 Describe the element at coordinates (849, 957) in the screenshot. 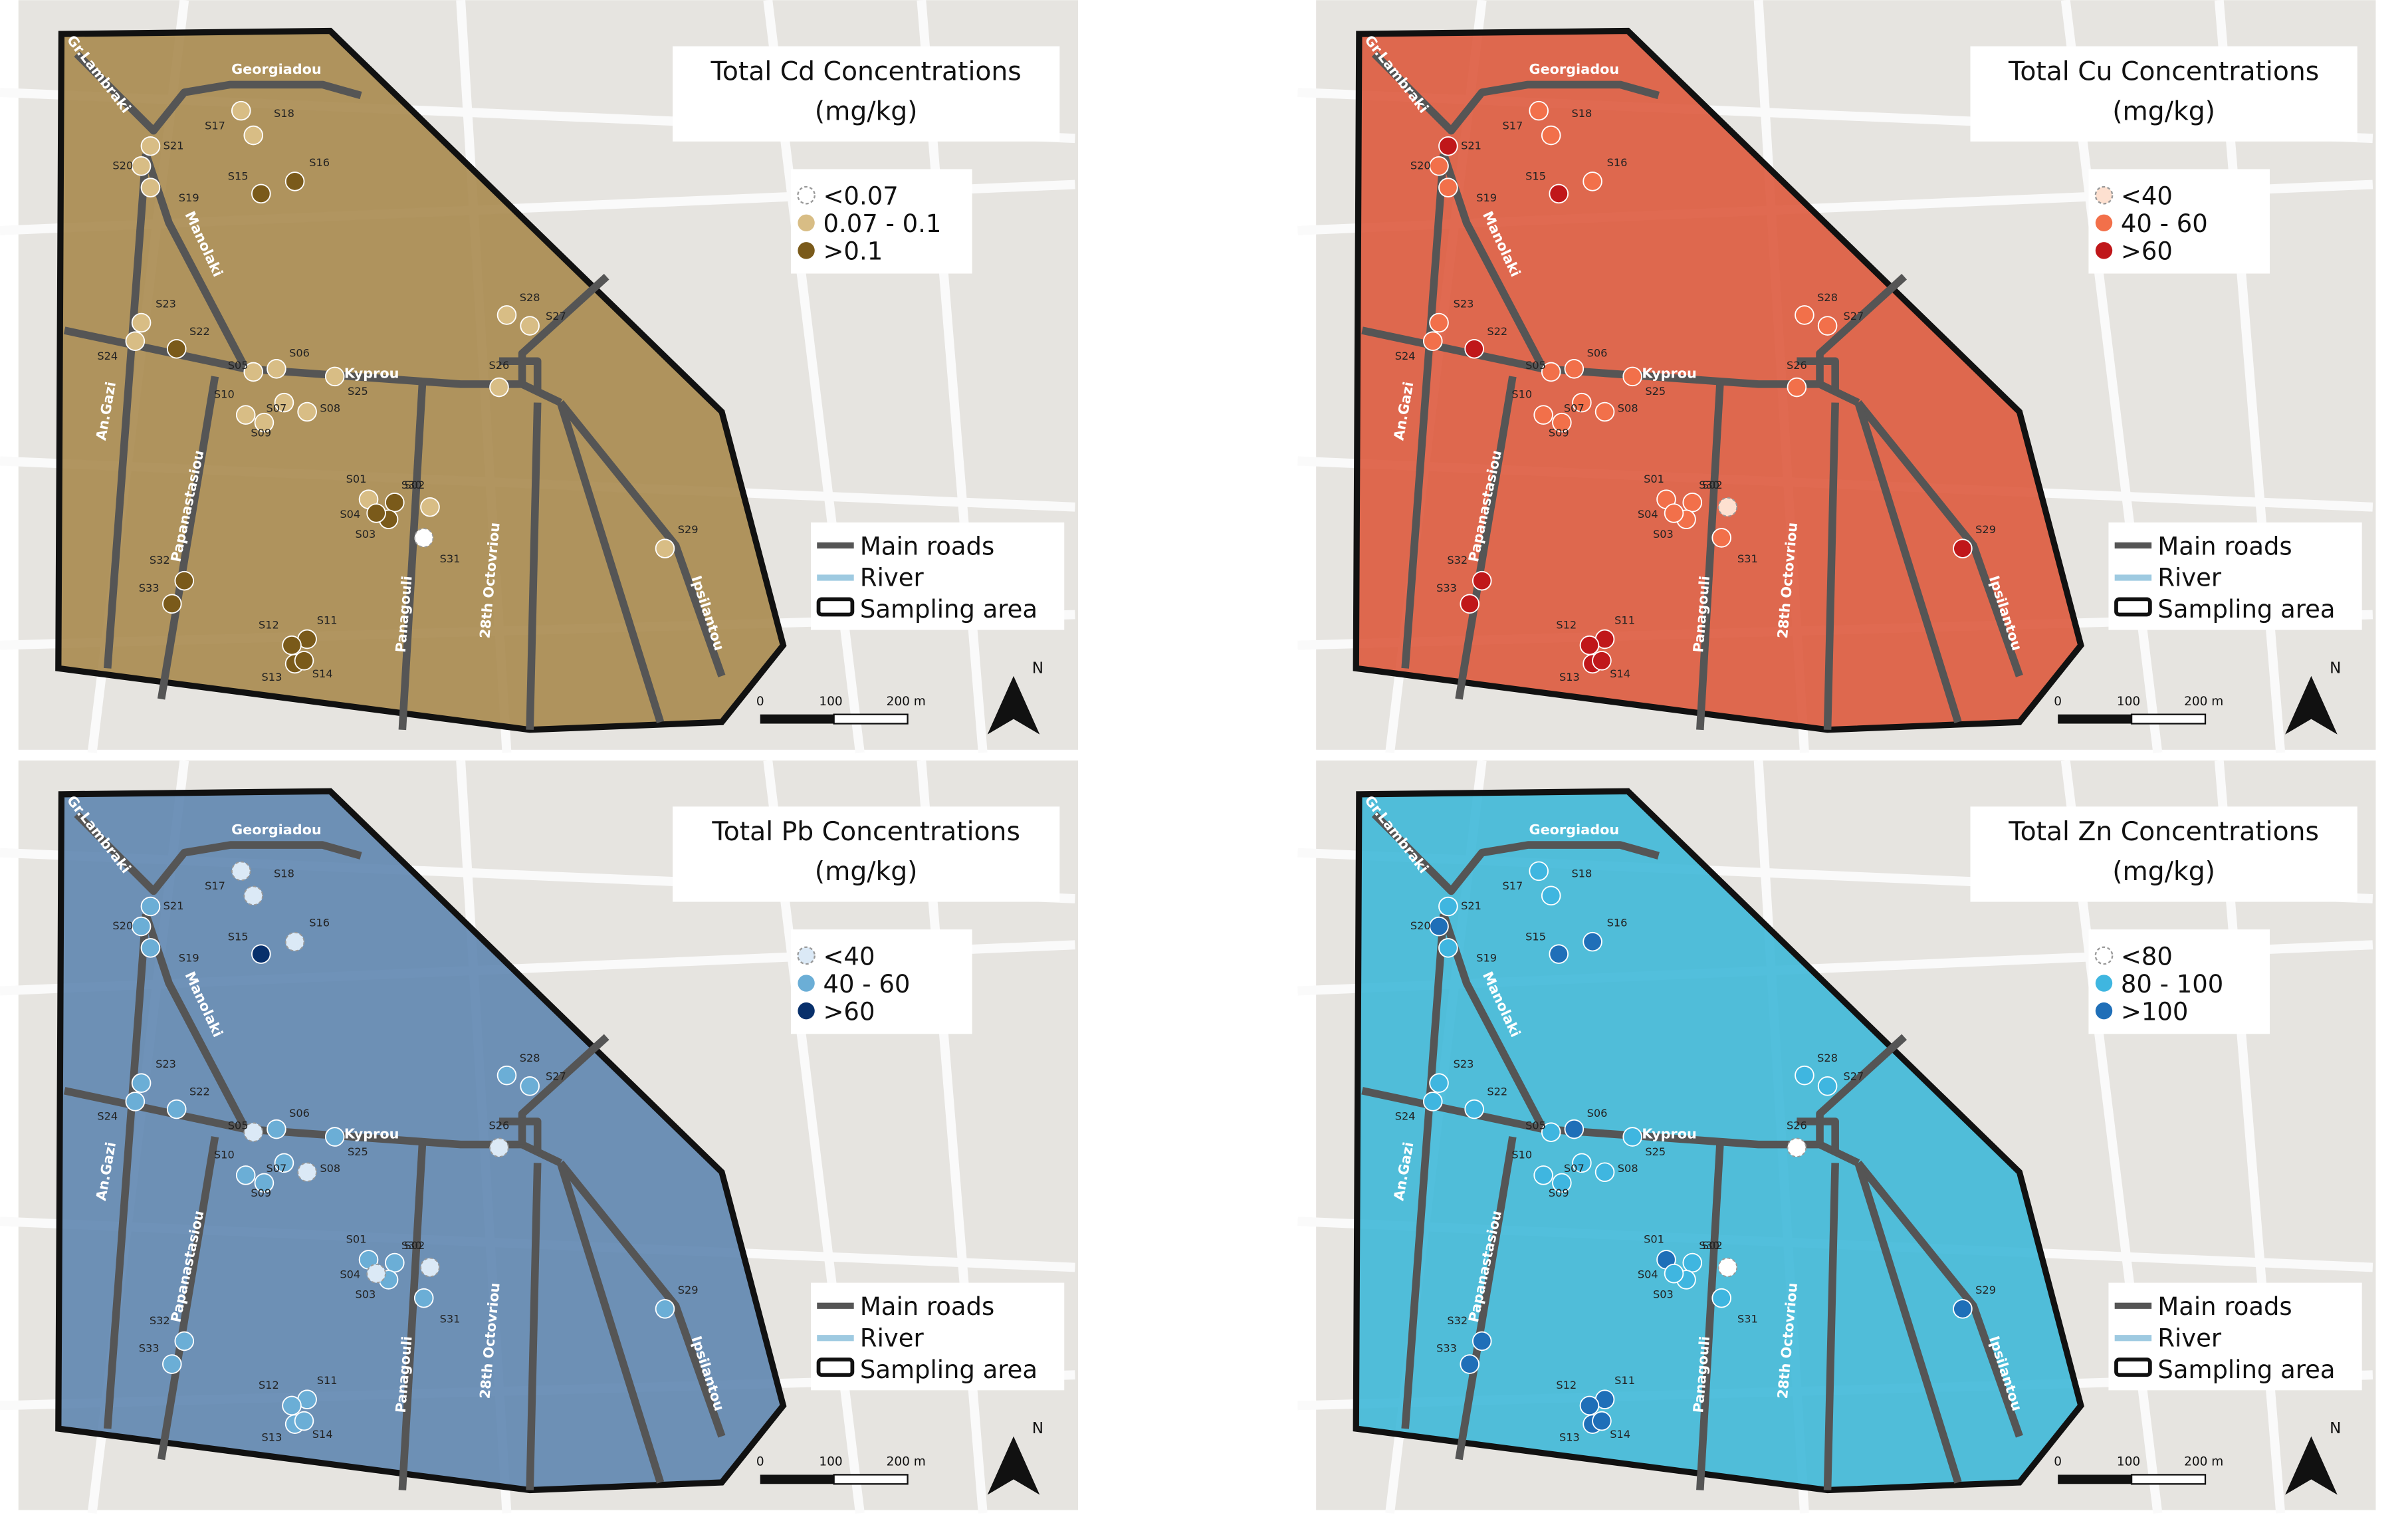

I see `legend-label: <40` at that location.